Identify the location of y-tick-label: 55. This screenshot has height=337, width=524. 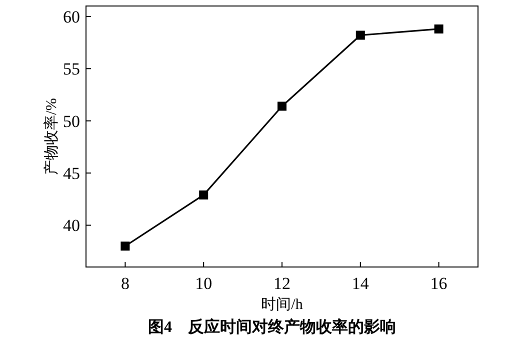
(71, 69).